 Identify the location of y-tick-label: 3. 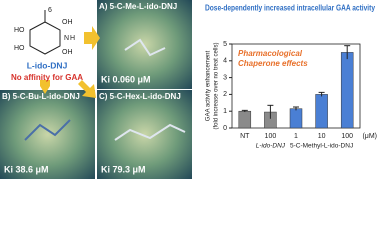
(225, 77).